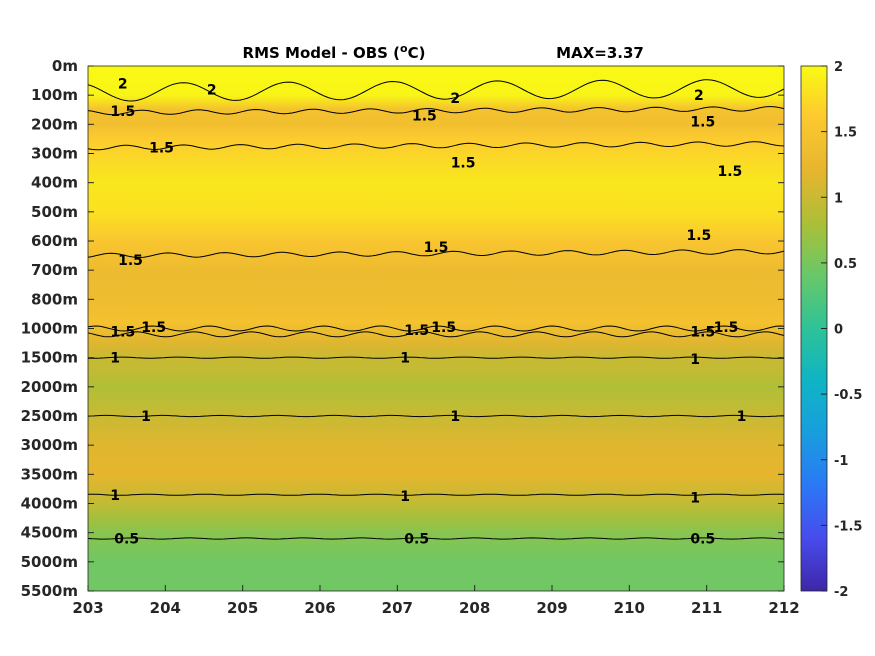 The width and height of the screenshot is (875, 656). What do you see at coordinates (49, 329) in the screenshot?
I see `y-tick-label: 1000m` at bounding box center [49, 329].